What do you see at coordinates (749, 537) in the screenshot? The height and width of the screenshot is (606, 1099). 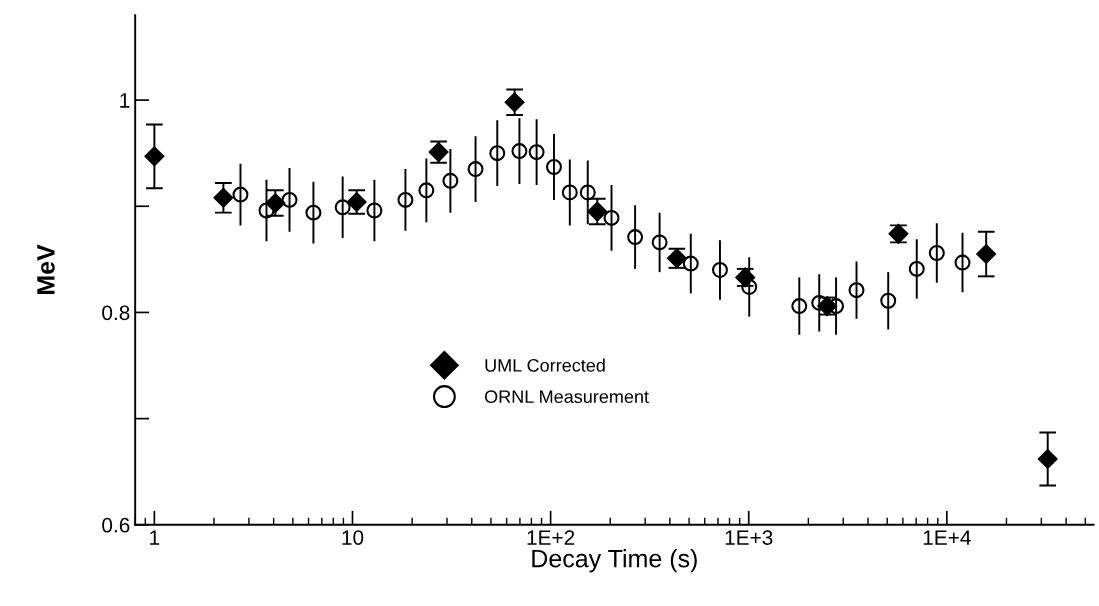 I see `x-tick-label: 1E+3` at bounding box center [749, 537].